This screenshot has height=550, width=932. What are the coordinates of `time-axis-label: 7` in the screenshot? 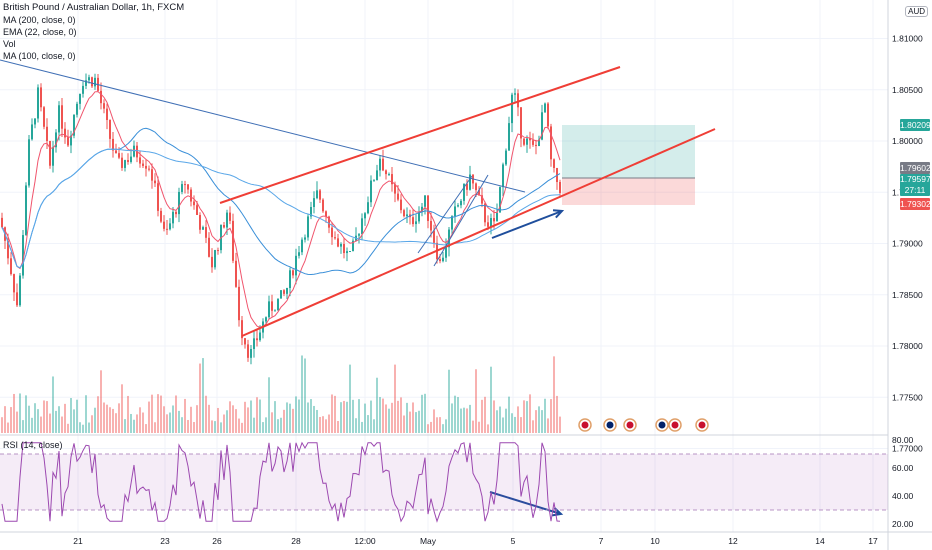 It's located at (601, 541).